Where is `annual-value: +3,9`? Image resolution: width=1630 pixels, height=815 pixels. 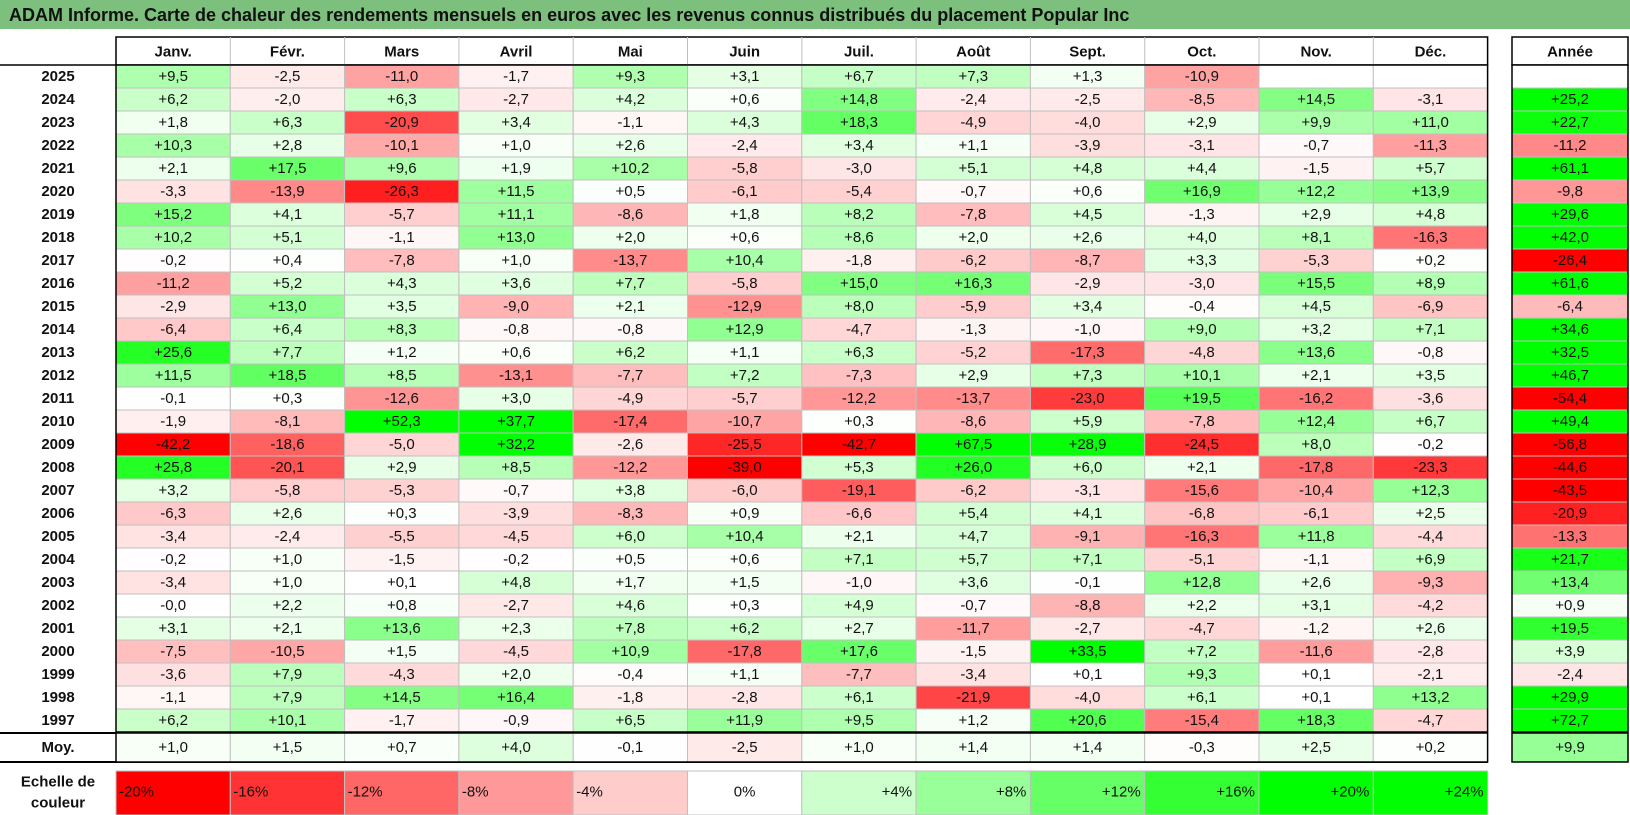 annual-value: +3,9 is located at coordinates (1570, 651).